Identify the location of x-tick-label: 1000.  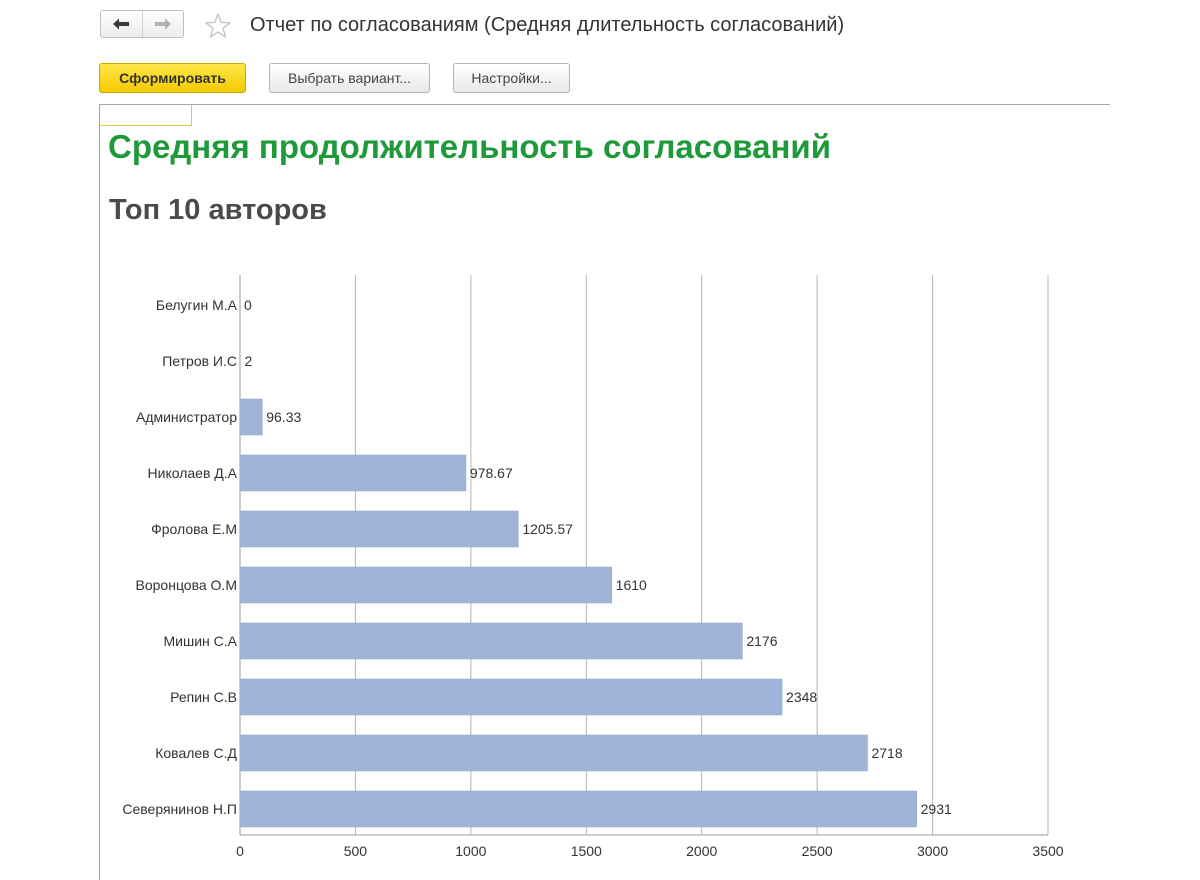
(470, 851).